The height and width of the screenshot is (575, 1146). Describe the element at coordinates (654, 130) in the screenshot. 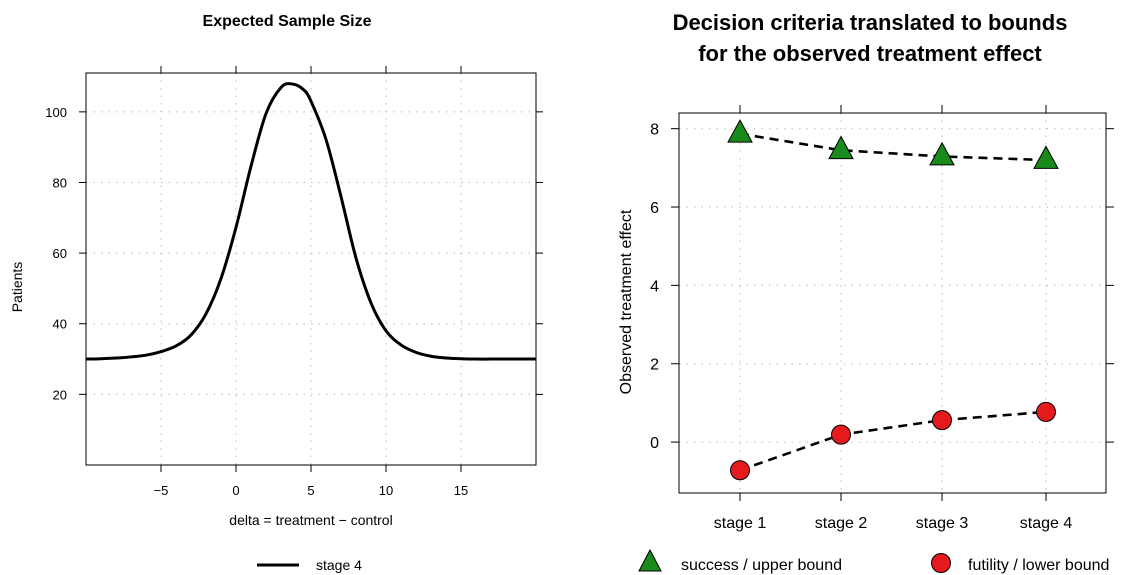

I see `y-tick-label: 8` at that location.